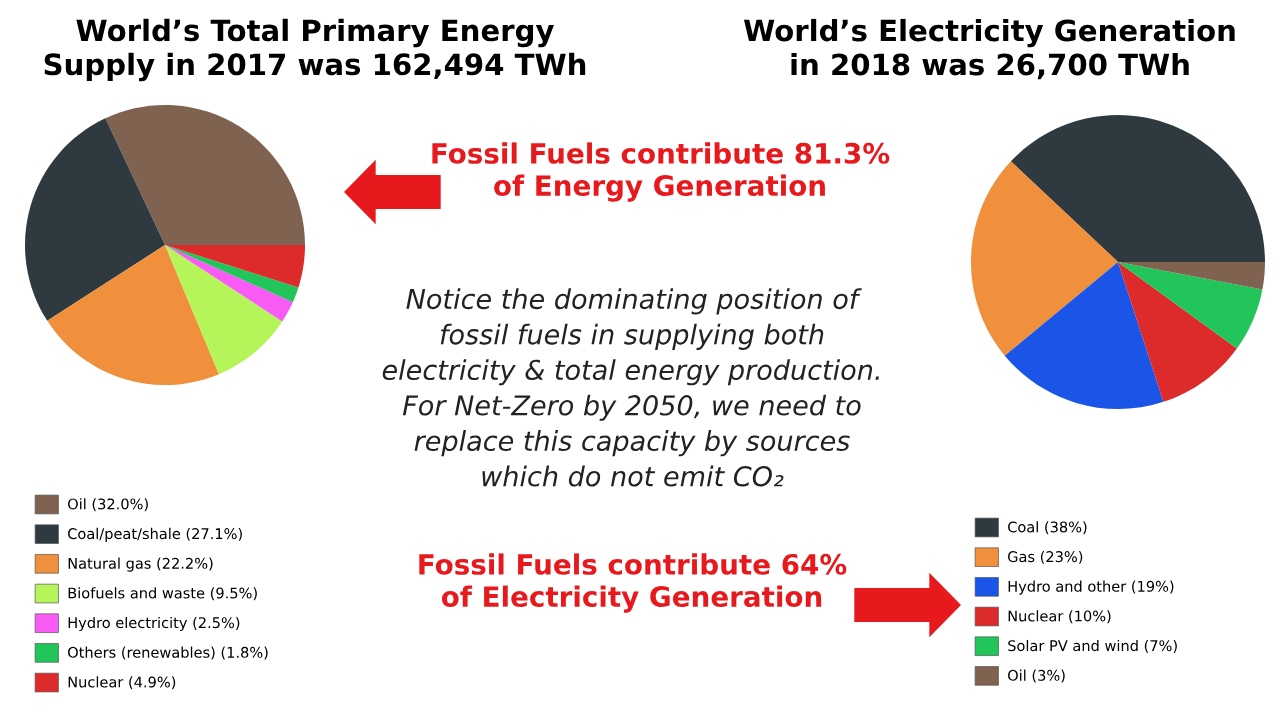 This screenshot has width=1280, height=720. I want to click on text: Fossil Fuels contribute 64% of Electricity Generation, so click(633, 583).